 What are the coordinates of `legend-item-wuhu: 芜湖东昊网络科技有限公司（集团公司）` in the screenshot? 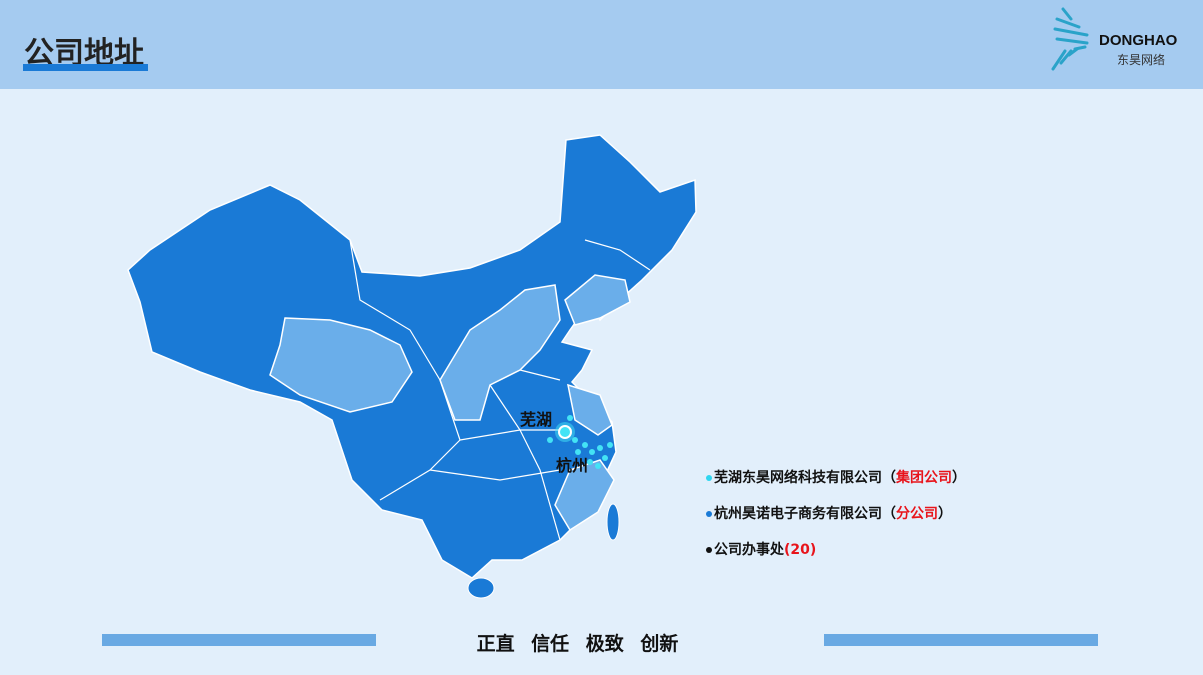 It's located at (836, 477).